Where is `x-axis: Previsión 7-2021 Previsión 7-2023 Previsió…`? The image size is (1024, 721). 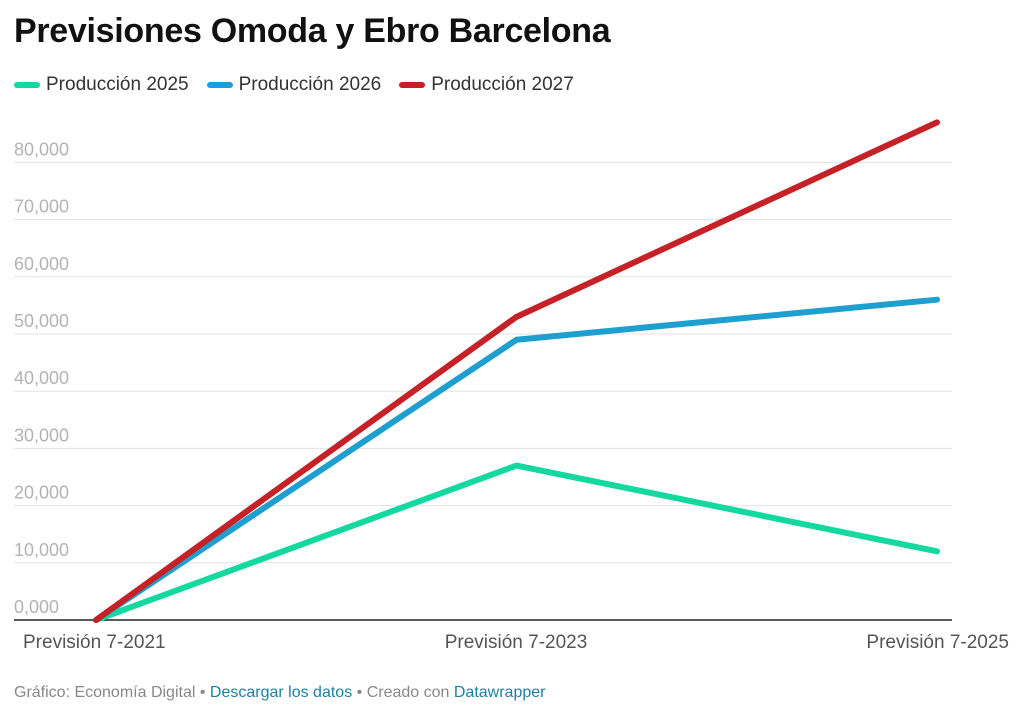 x-axis: Previsión 7-2021 Previsión 7-2023 Previsió… is located at coordinates (516, 642).